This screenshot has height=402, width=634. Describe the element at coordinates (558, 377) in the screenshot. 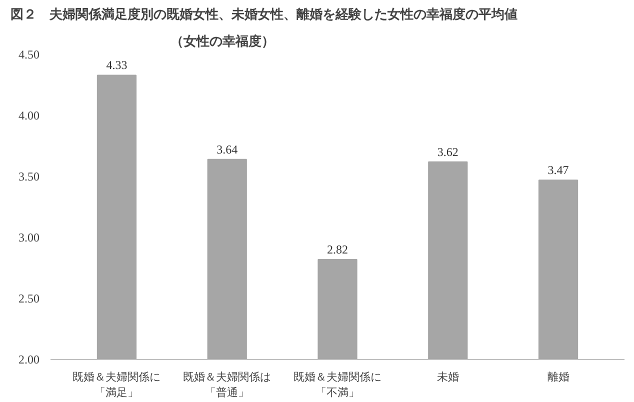

I see `x-tick-label: 離婚` at that location.